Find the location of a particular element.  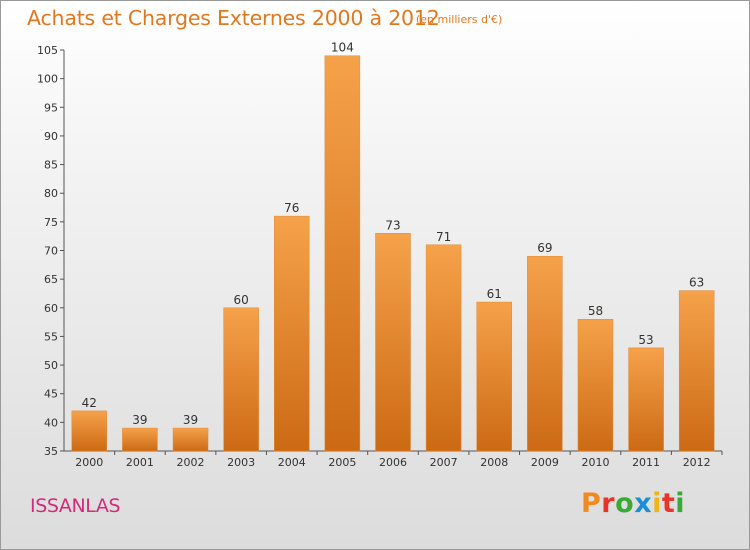

x-tick-label: 2011 is located at coordinates (646, 462).